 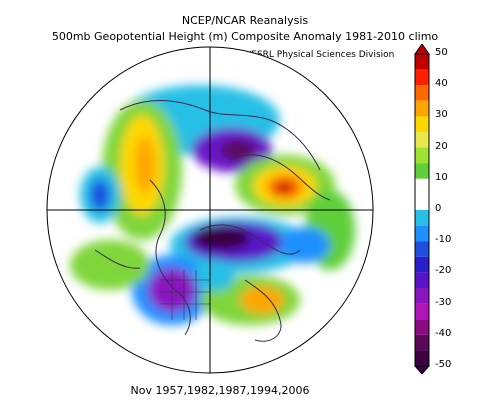 I want to click on colorbar-tick-label: -30, so click(x=443, y=302).